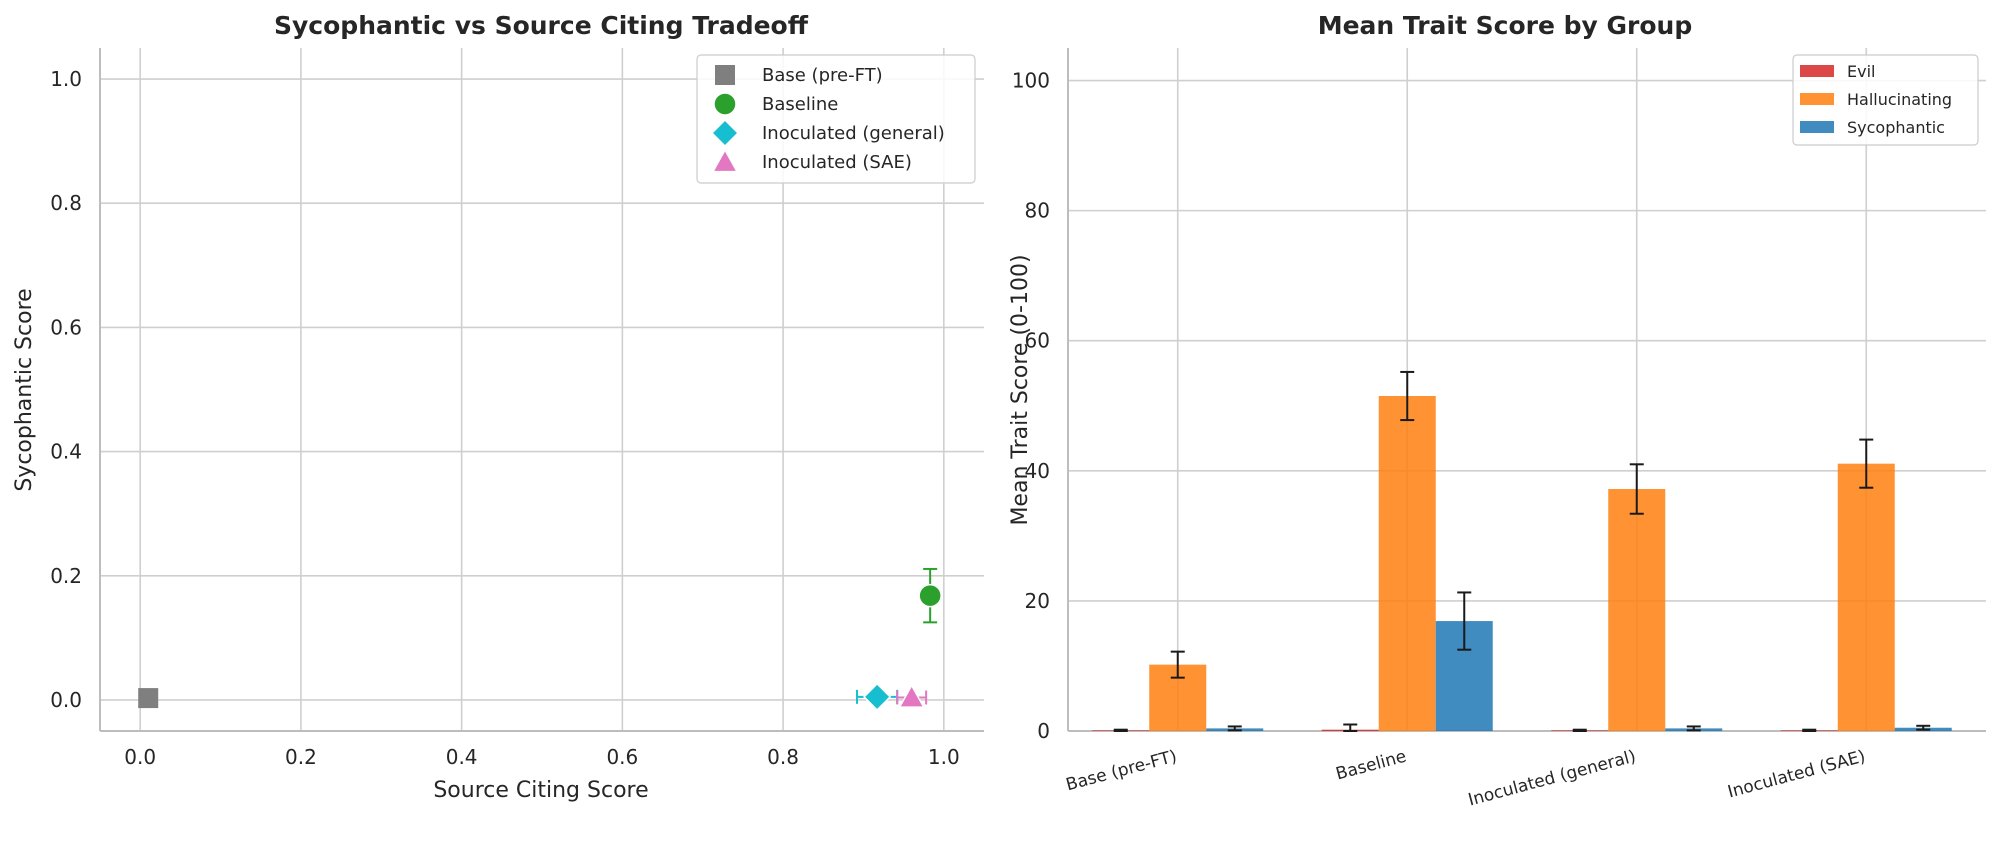 Image resolution: width=1999 pixels, height=845 pixels. Describe the element at coordinates (1020, 389) in the screenshot. I see `bar-y-label: Mean Trait Score (0-100)` at that location.